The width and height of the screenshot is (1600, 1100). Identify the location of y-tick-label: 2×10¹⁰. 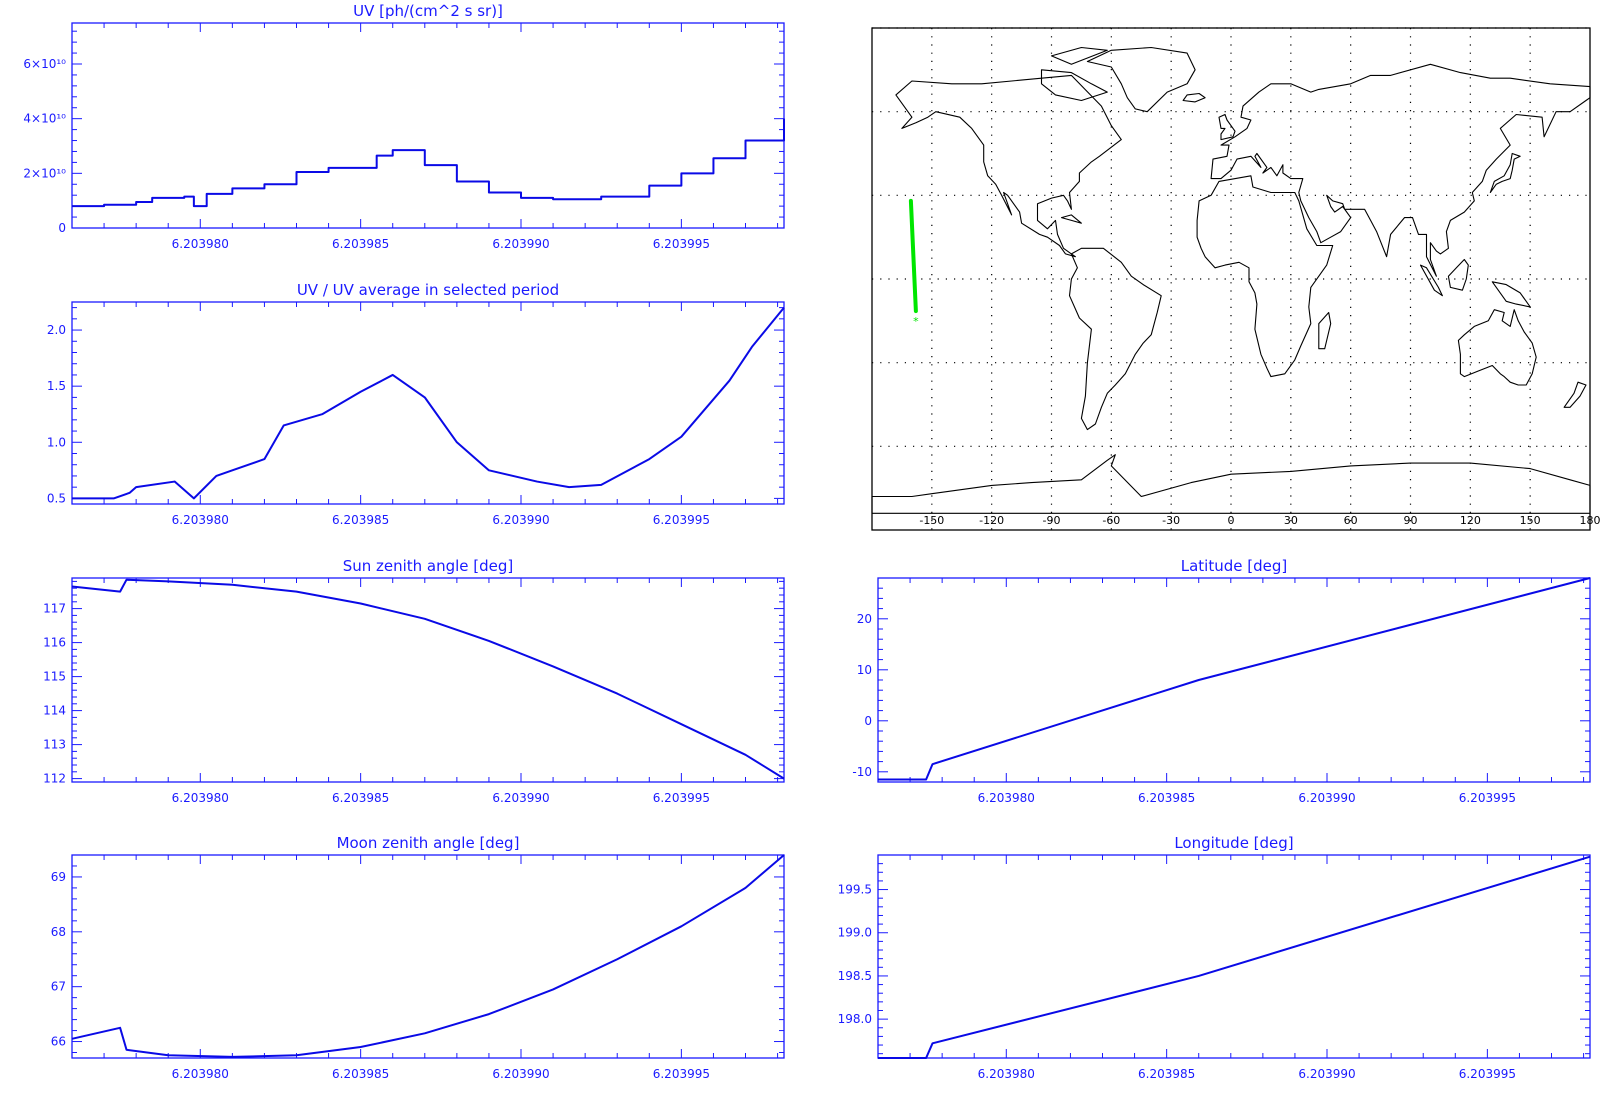
(44, 173).